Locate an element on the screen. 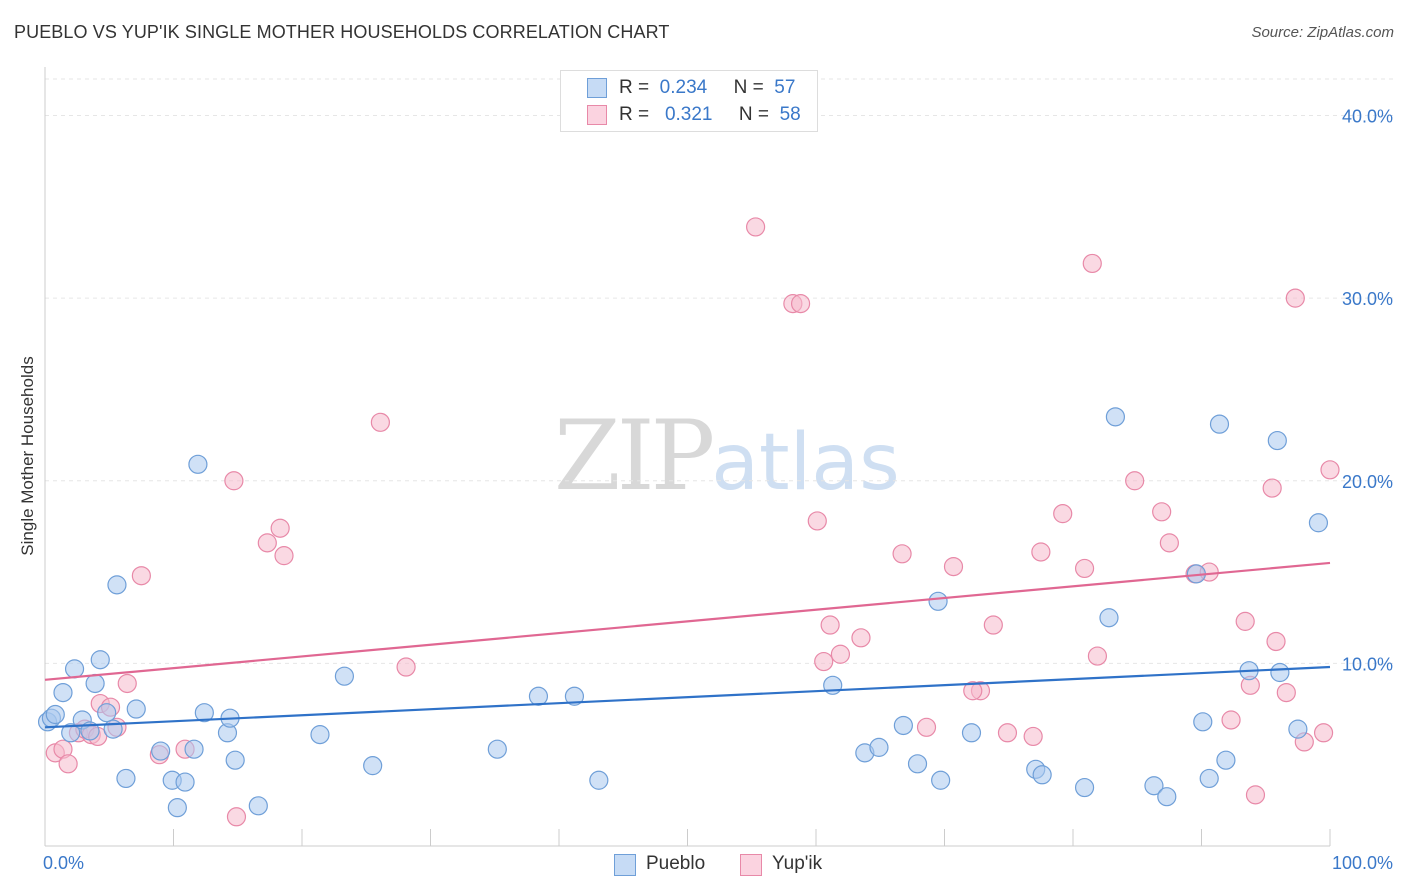 The height and width of the screenshot is (892, 1406). legend-r-value-pueblo: 0.234 is located at coordinates (683, 87).